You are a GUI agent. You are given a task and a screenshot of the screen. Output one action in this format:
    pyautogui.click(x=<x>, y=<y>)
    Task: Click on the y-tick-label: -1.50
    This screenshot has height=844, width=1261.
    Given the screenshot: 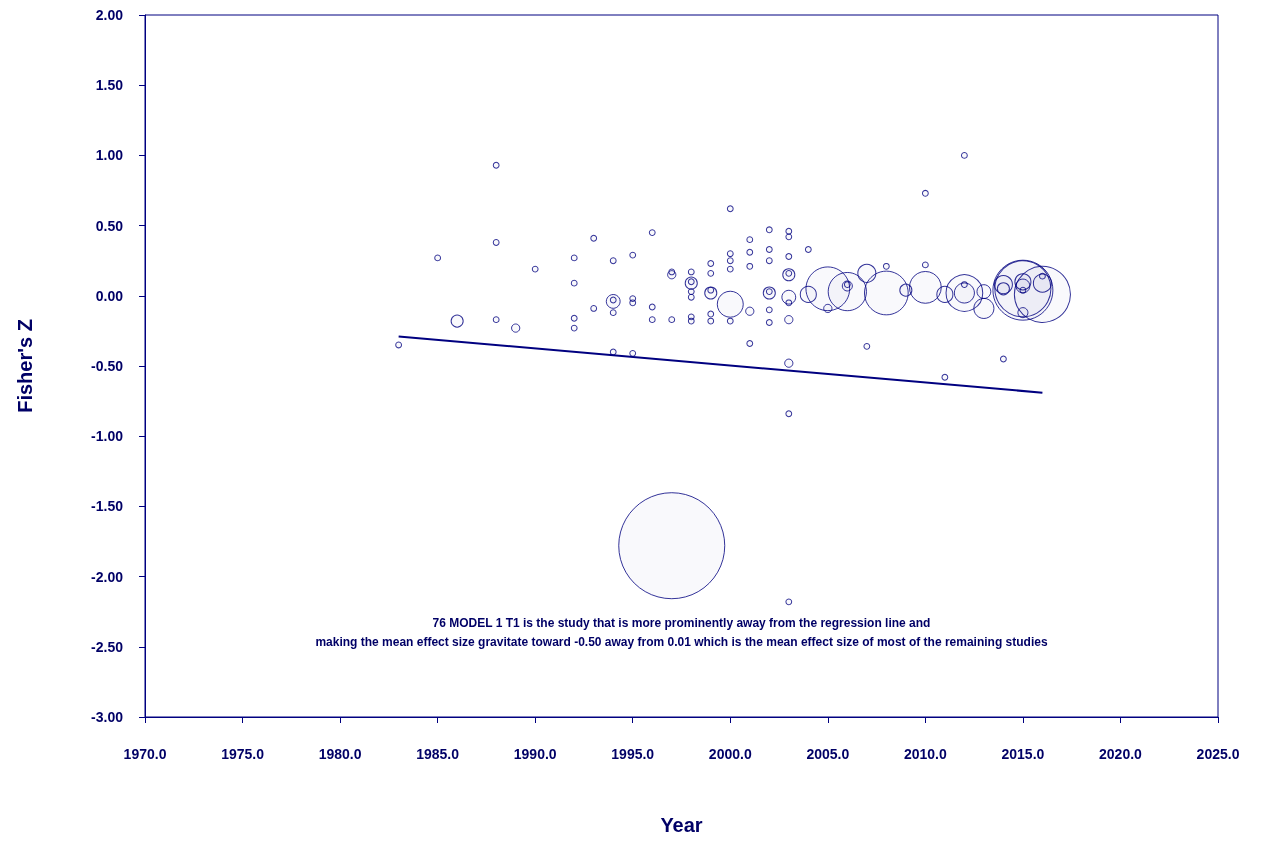 What is the action you would take?
    pyautogui.click(x=107, y=506)
    